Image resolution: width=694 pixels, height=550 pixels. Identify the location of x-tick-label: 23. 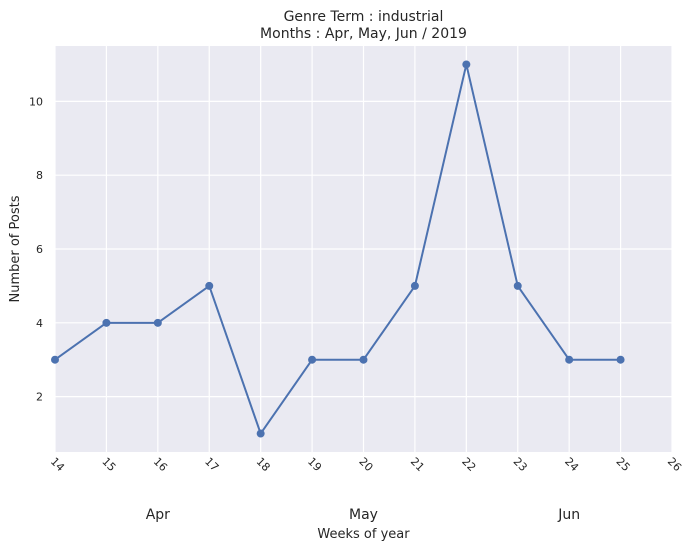
(520, 464).